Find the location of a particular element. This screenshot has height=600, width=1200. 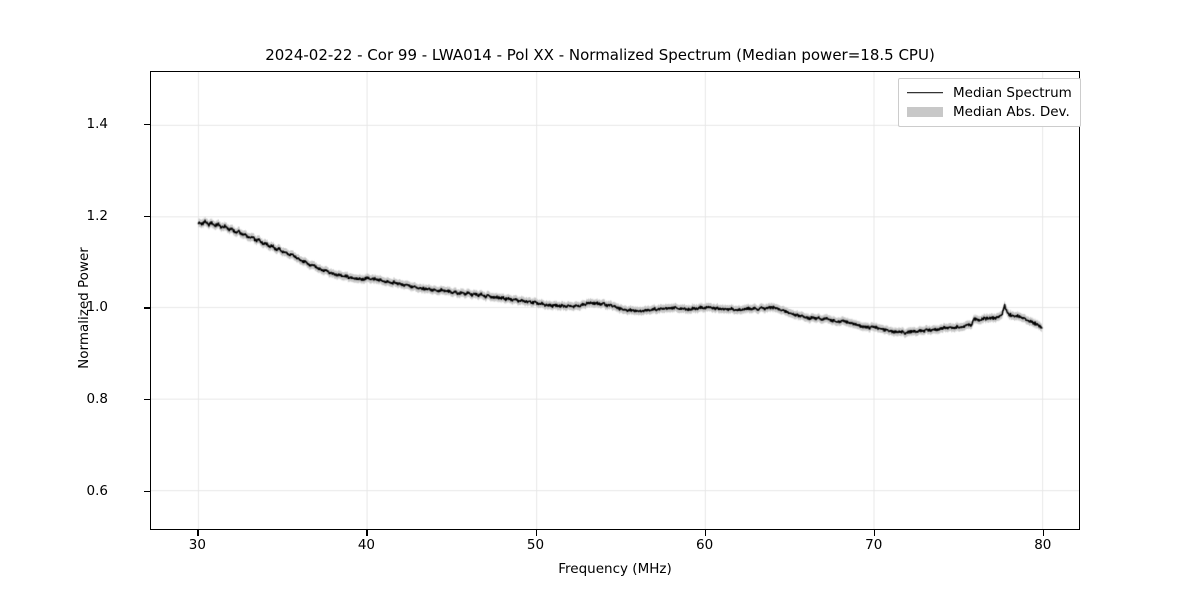

legend-item-median-abs-dev: Median Abs. Dev. is located at coordinates (989, 111).